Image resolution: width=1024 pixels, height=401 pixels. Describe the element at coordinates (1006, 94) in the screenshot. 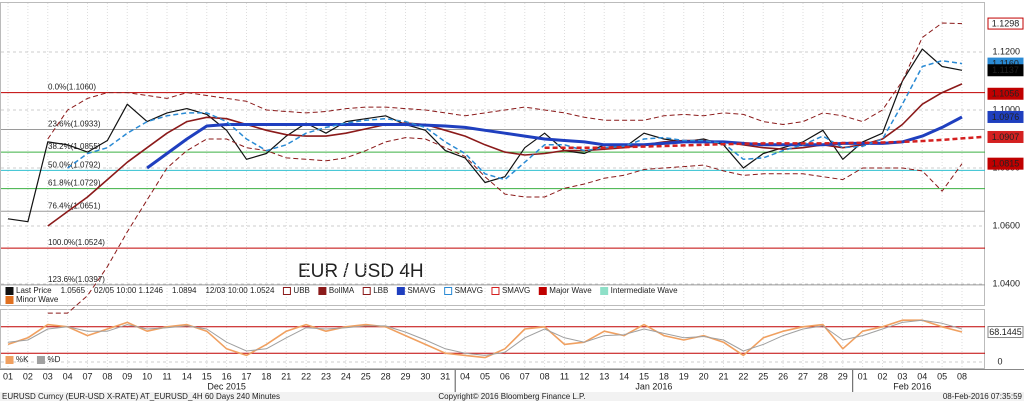

I see `price-tag-label: 1.1056` at that location.